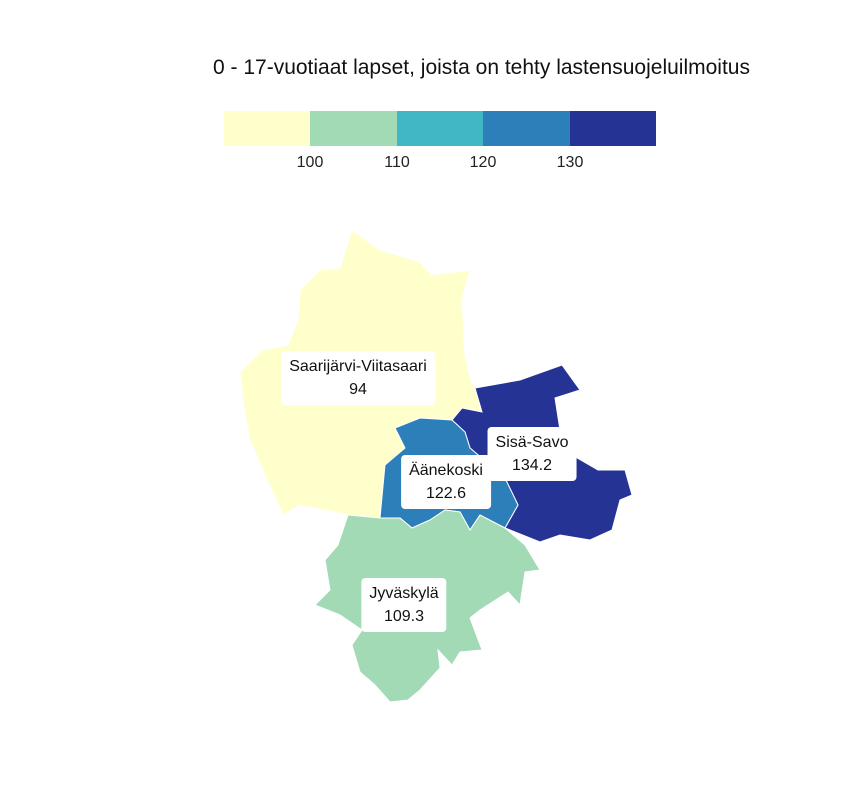 Image resolution: width=864 pixels, height=792 pixels. Describe the element at coordinates (358, 366) in the screenshot. I see `region-name: Saarijärvi-Viitasaari` at that location.